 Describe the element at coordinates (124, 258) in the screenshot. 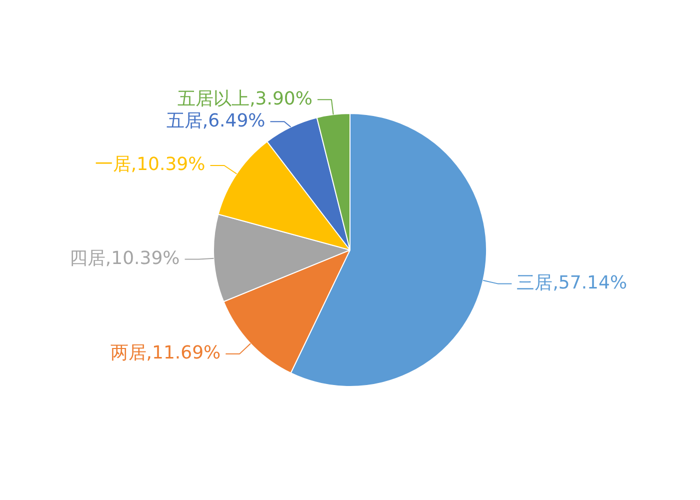

I see `slice-label: 四居,10.39%` at that location.